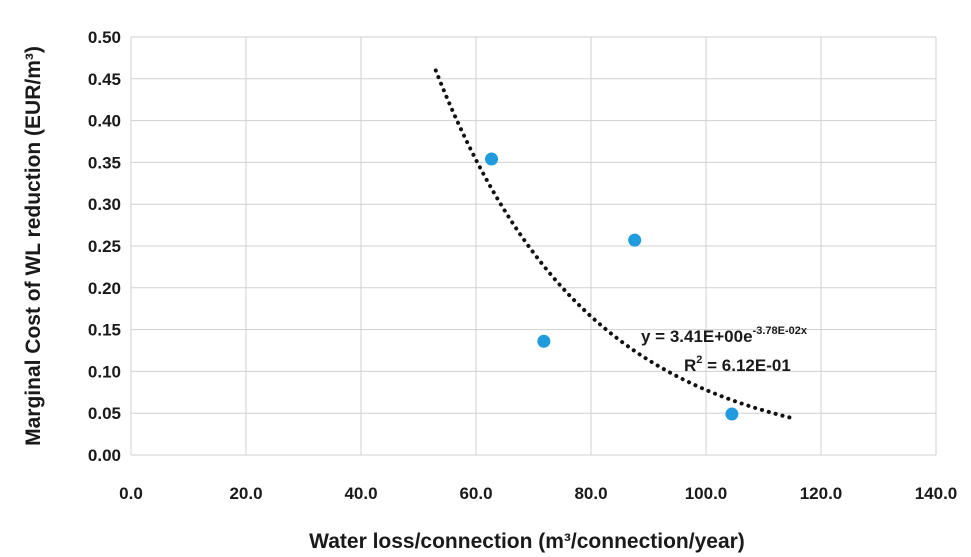 This screenshot has width=971, height=557. What do you see at coordinates (697, 336) in the screenshot?
I see `trendline-equation-base: y = 3.41E+00e` at bounding box center [697, 336].